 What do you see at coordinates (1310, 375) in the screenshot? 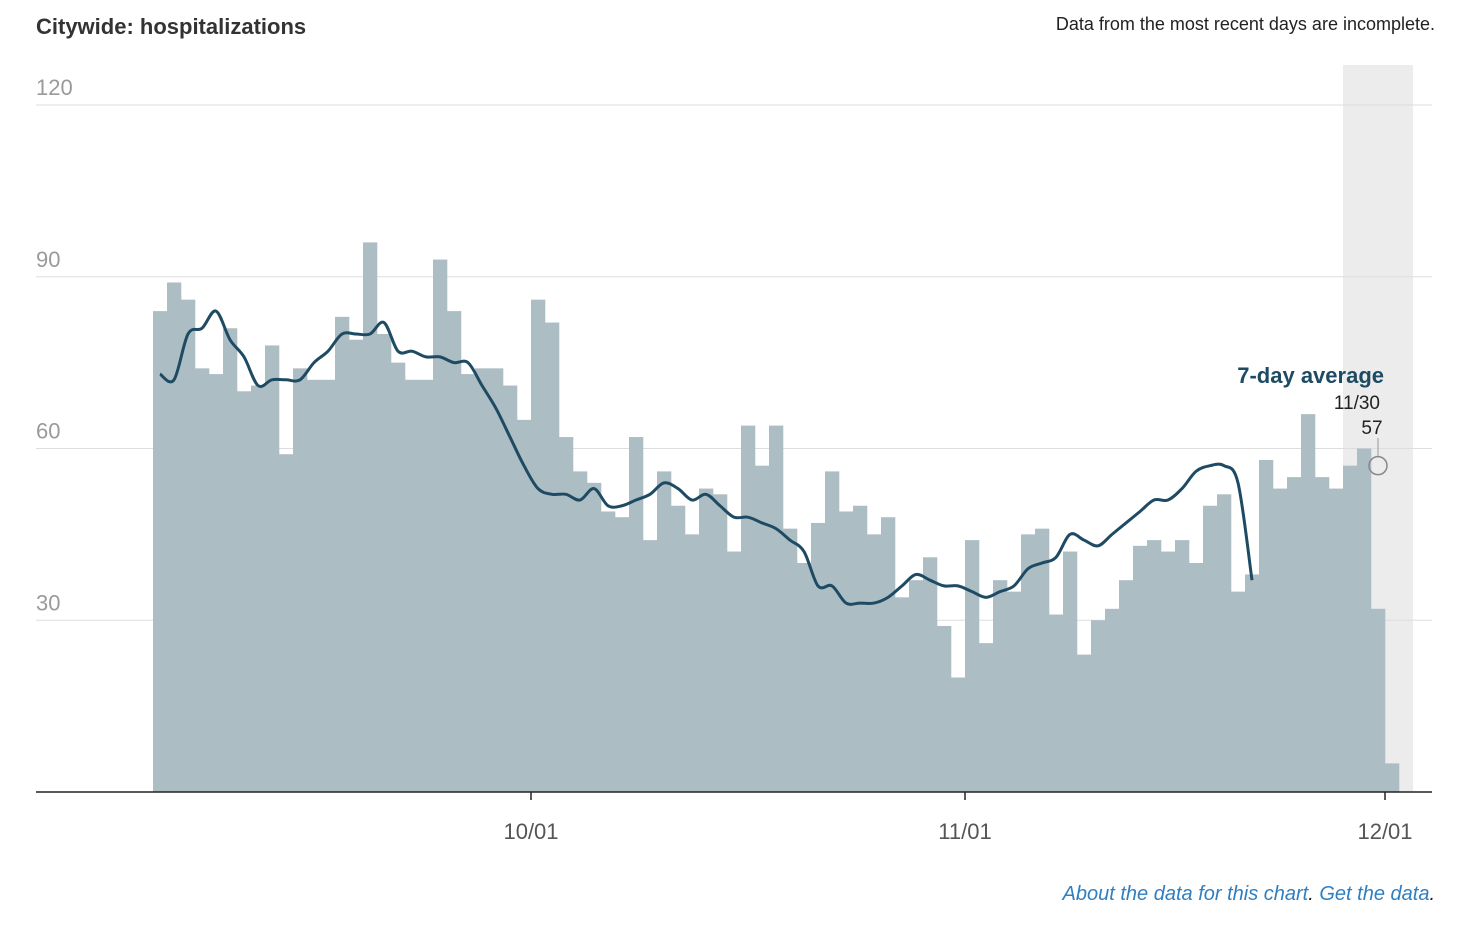
I see `annotation-label: 7-day average` at bounding box center [1310, 375].